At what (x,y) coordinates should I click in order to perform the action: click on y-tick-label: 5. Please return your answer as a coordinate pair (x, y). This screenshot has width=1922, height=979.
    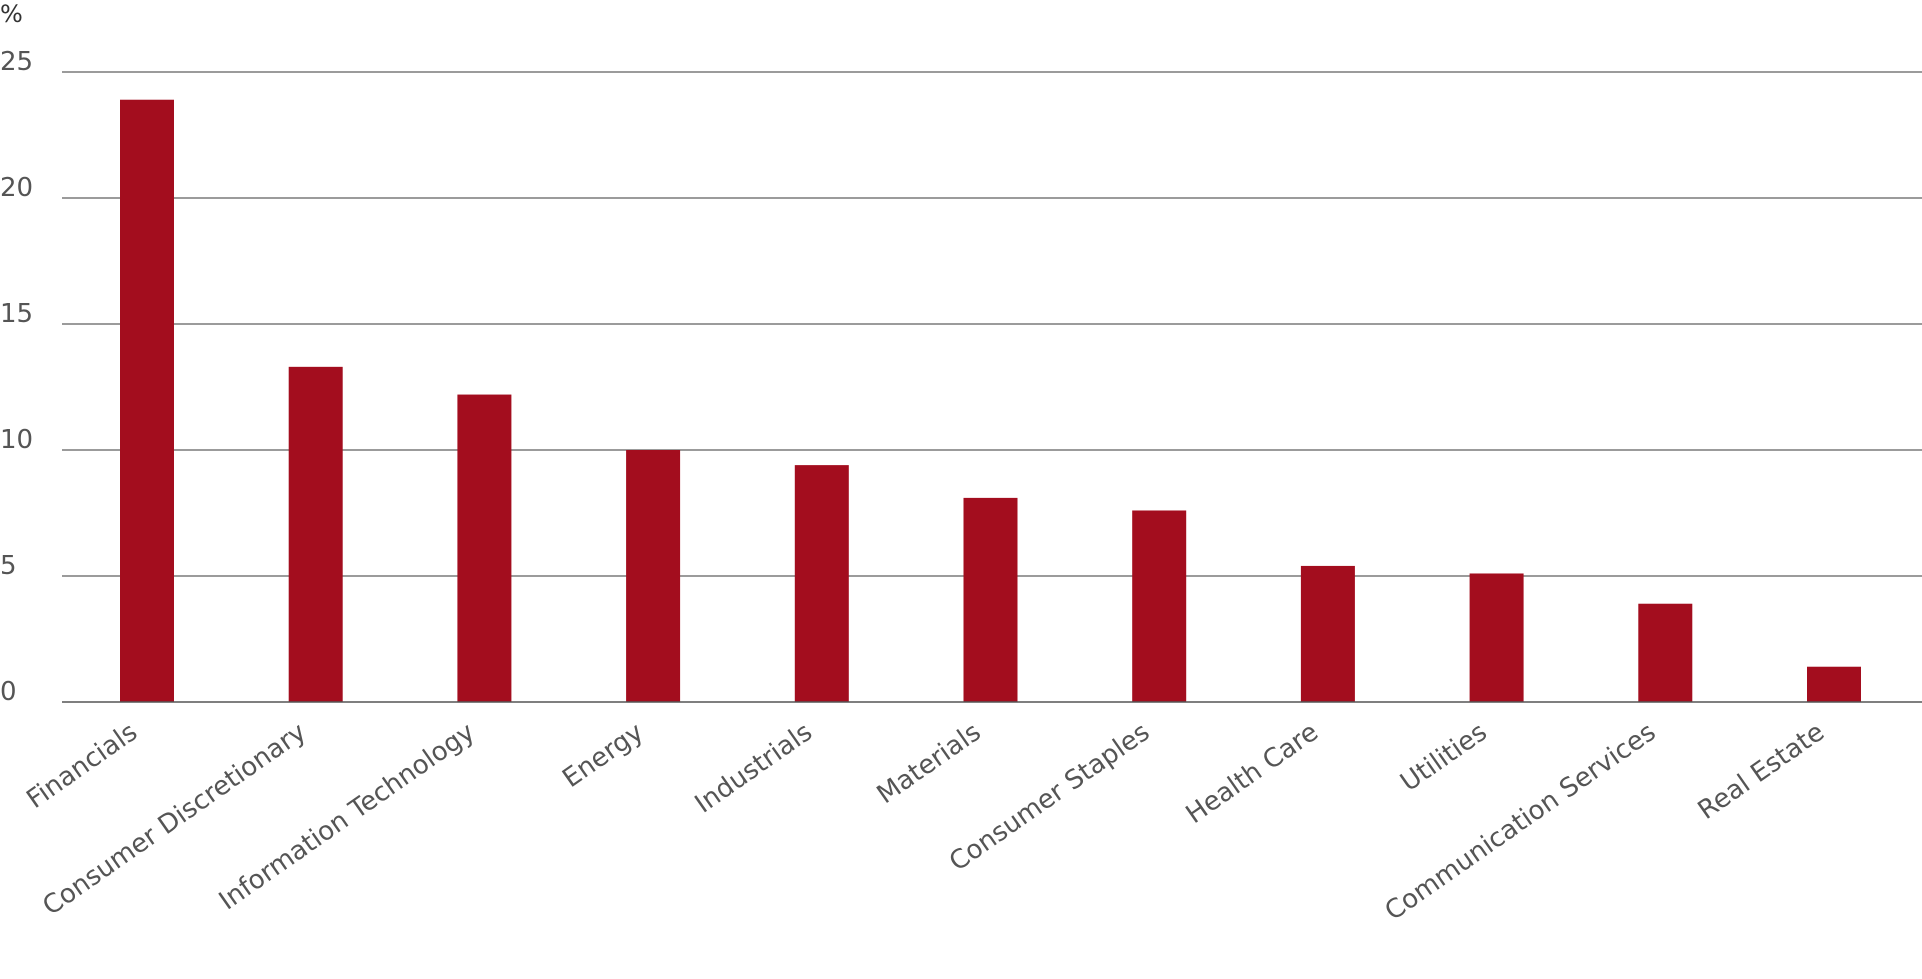
    Looking at the image, I should click on (8, 566).